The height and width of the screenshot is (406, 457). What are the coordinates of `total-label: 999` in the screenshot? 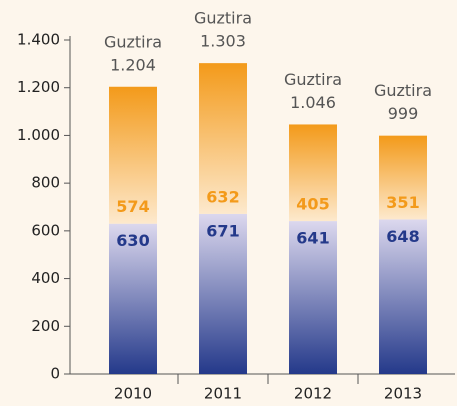 It's located at (403, 113).